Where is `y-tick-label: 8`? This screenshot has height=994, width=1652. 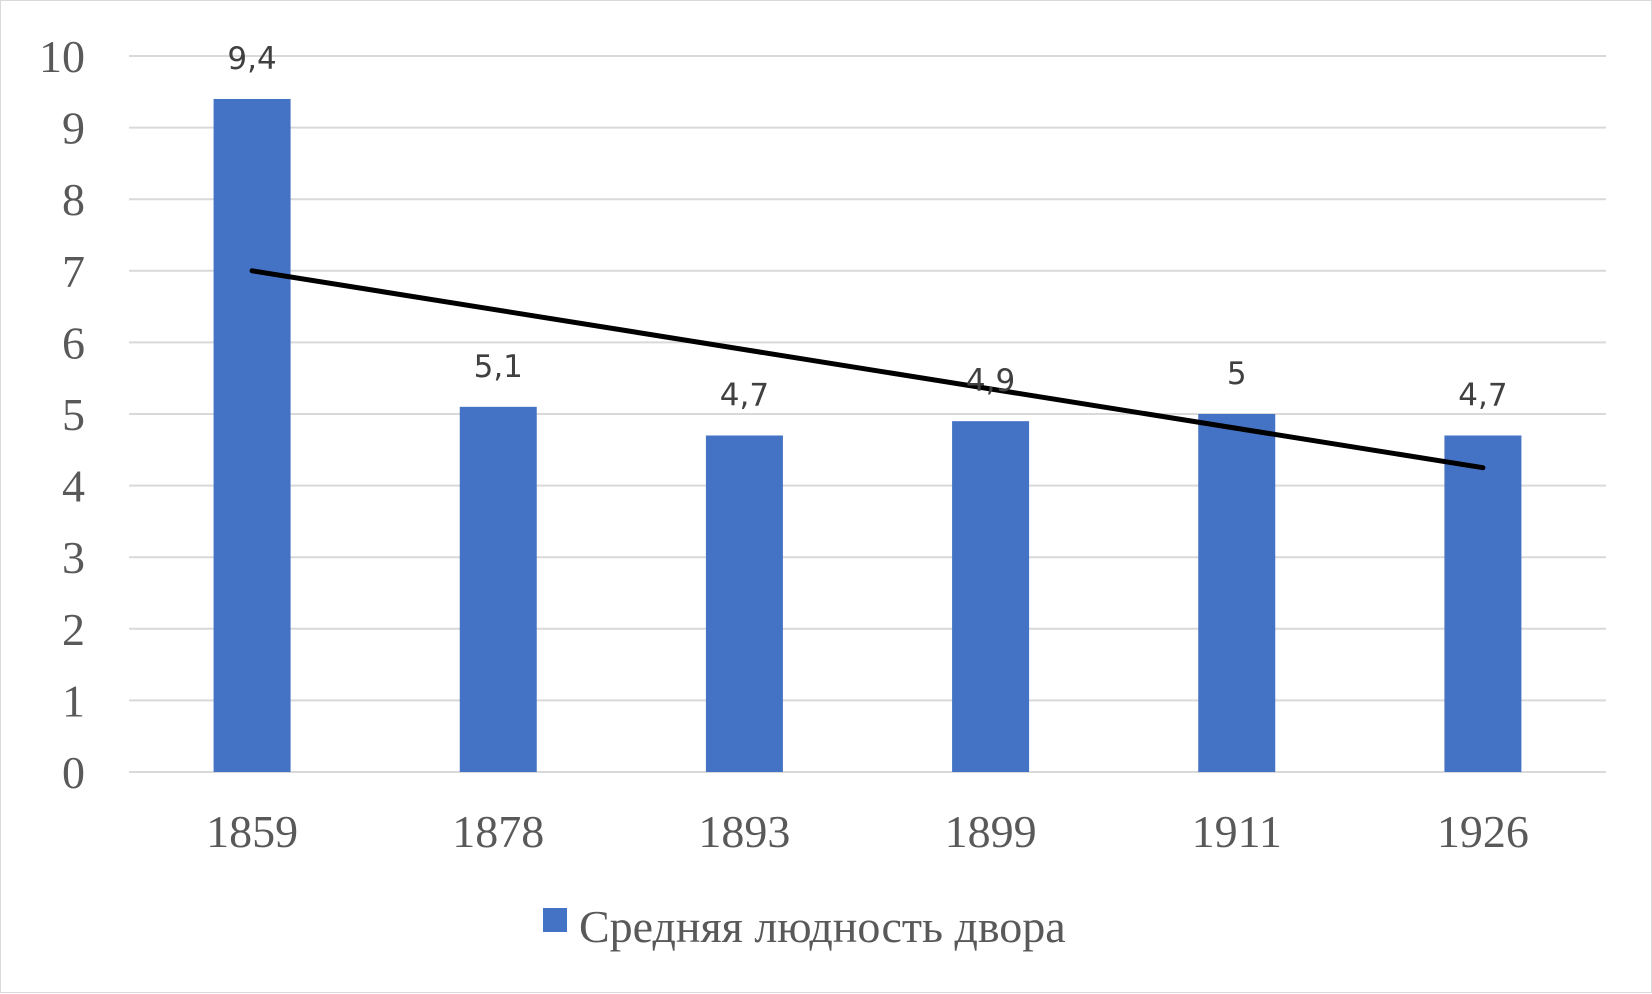
y-tick-label: 8 is located at coordinates (73, 199).